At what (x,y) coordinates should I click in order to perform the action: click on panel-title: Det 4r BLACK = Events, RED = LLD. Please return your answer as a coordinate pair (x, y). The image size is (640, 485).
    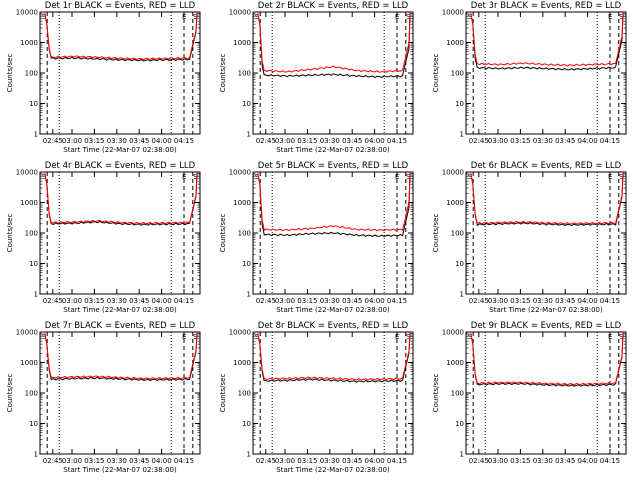
    Looking at the image, I should click on (120, 166).